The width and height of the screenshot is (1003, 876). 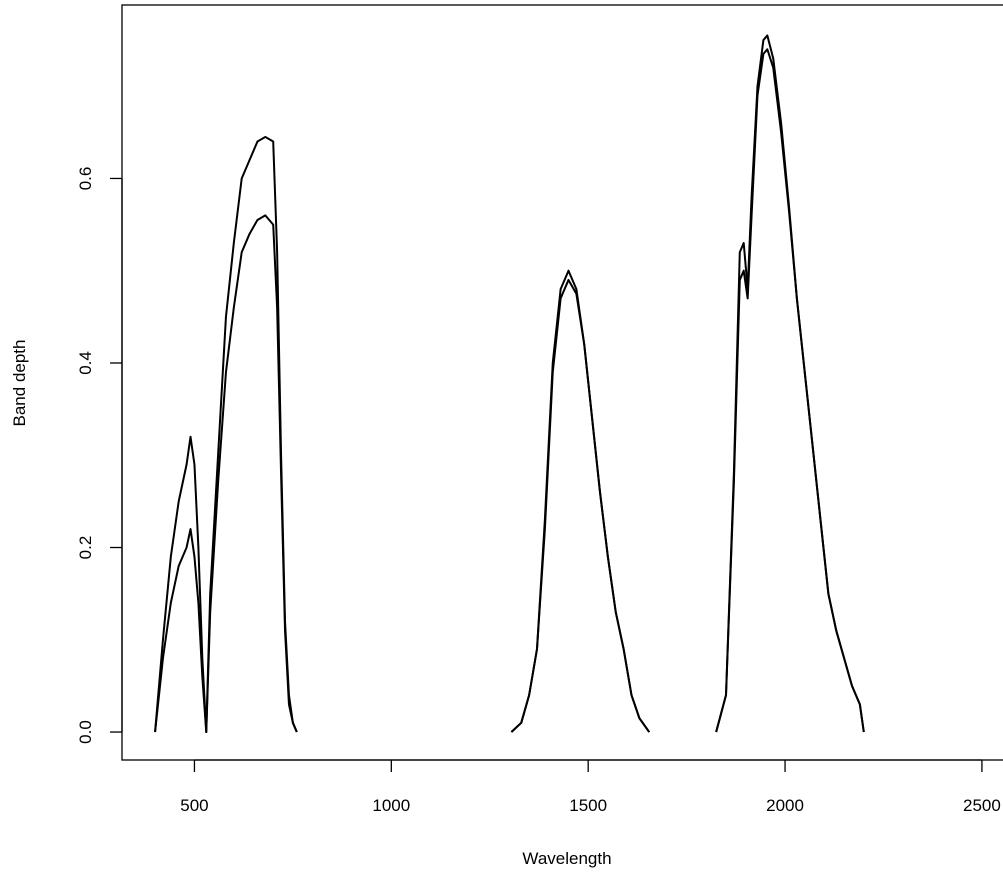 I want to click on x-tick-label: 2500, so click(x=982, y=805).